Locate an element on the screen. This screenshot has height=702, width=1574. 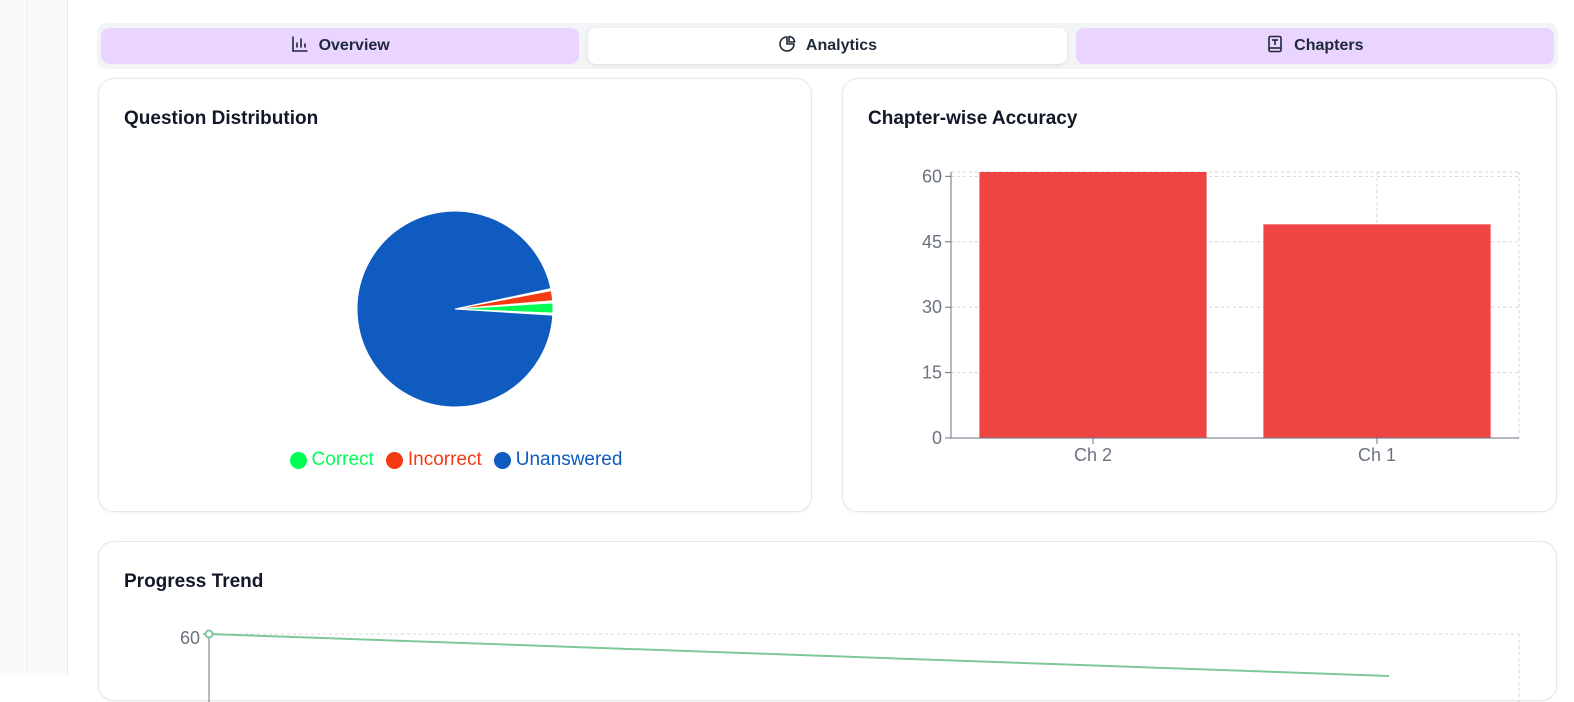
line-chart: 60 is located at coordinates (850, 665).